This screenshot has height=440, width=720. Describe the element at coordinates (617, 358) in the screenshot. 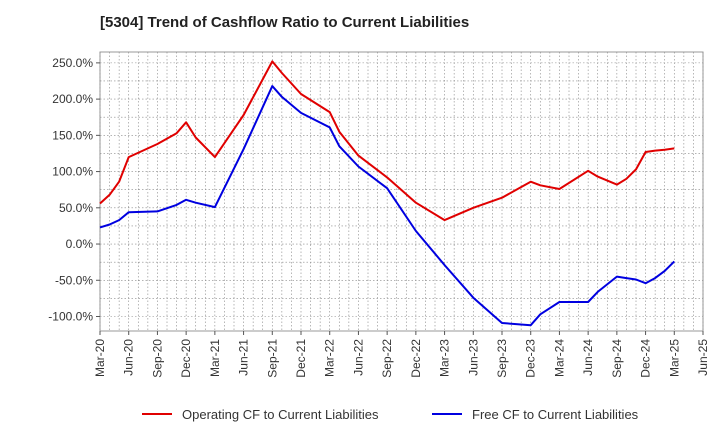

I see `x-tick-label: Sep-24` at that location.